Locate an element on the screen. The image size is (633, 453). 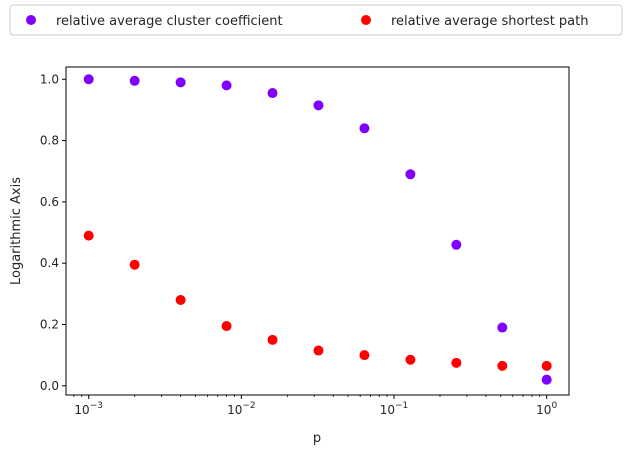
x-tick-label: 10⁻¹ is located at coordinates (394, 409).